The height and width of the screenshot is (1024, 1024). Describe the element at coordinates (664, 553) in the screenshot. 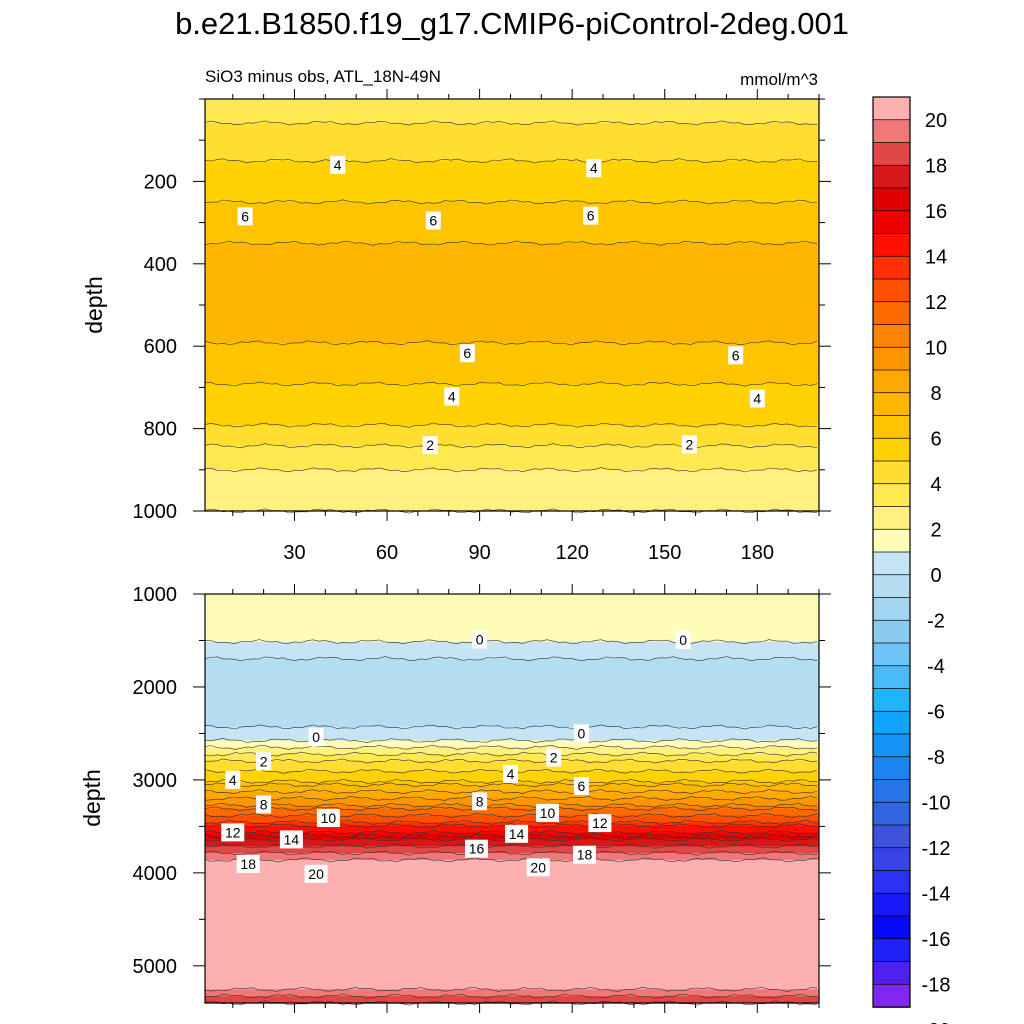

I see `x-tick-label: 150` at that location.